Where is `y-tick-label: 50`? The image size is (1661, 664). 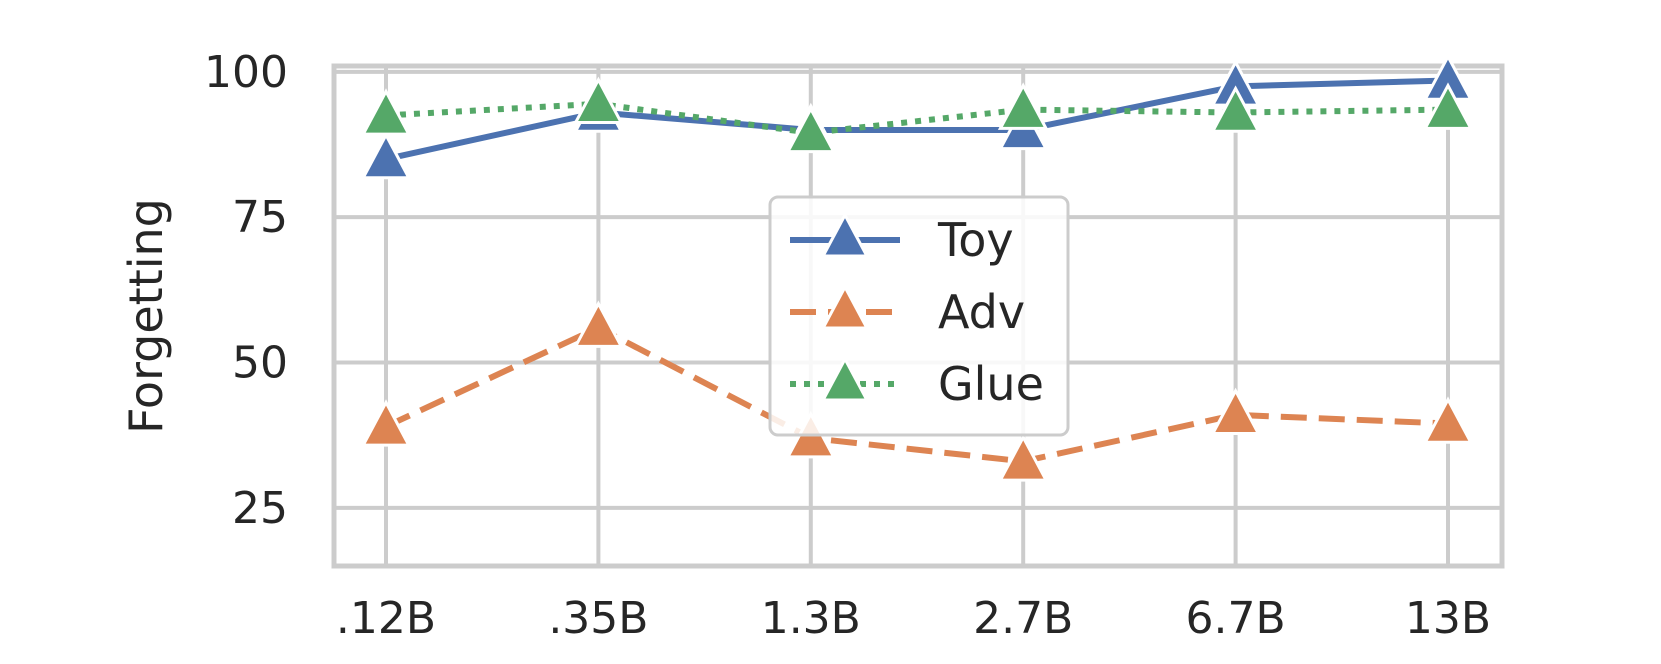
y-tick-label: 50 is located at coordinates (260, 363).